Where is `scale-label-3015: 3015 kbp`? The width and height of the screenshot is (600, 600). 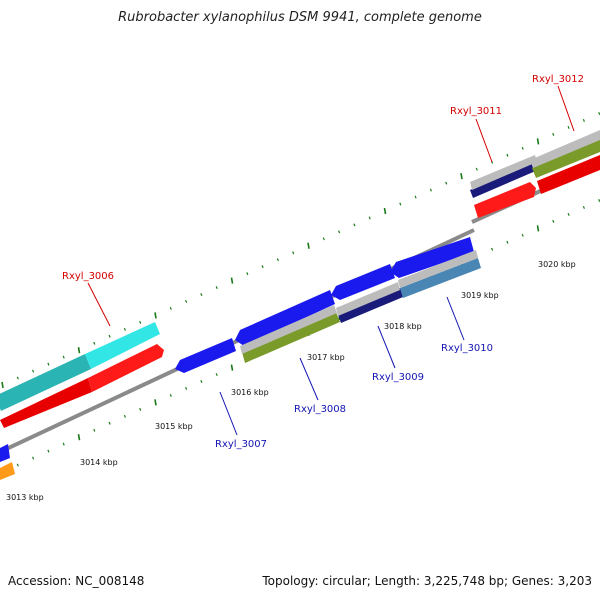
scale-label-3015: 3015 kbp is located at coordinates (174, 426).